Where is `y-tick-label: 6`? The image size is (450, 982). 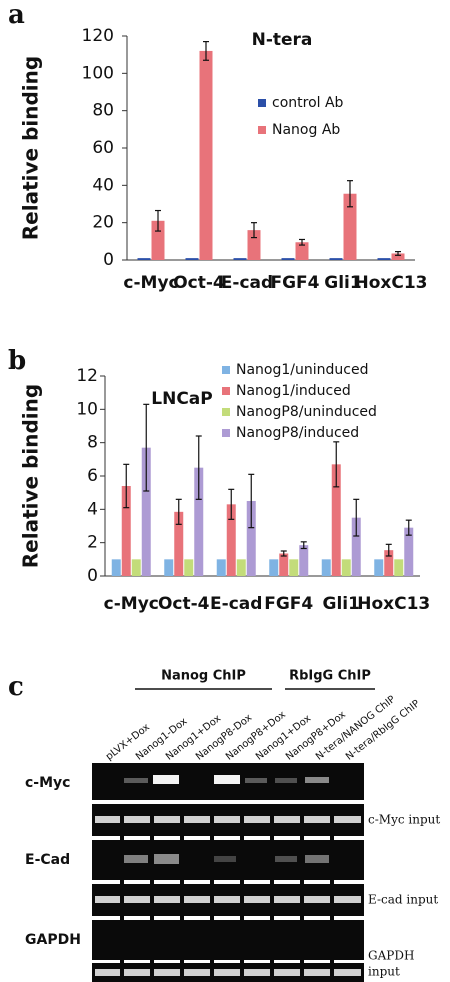 y-tick-label: 6 is located at coordinates (92, 476).